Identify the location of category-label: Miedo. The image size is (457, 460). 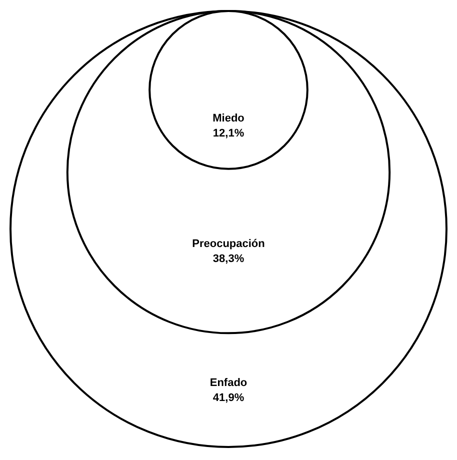
(228, 118).